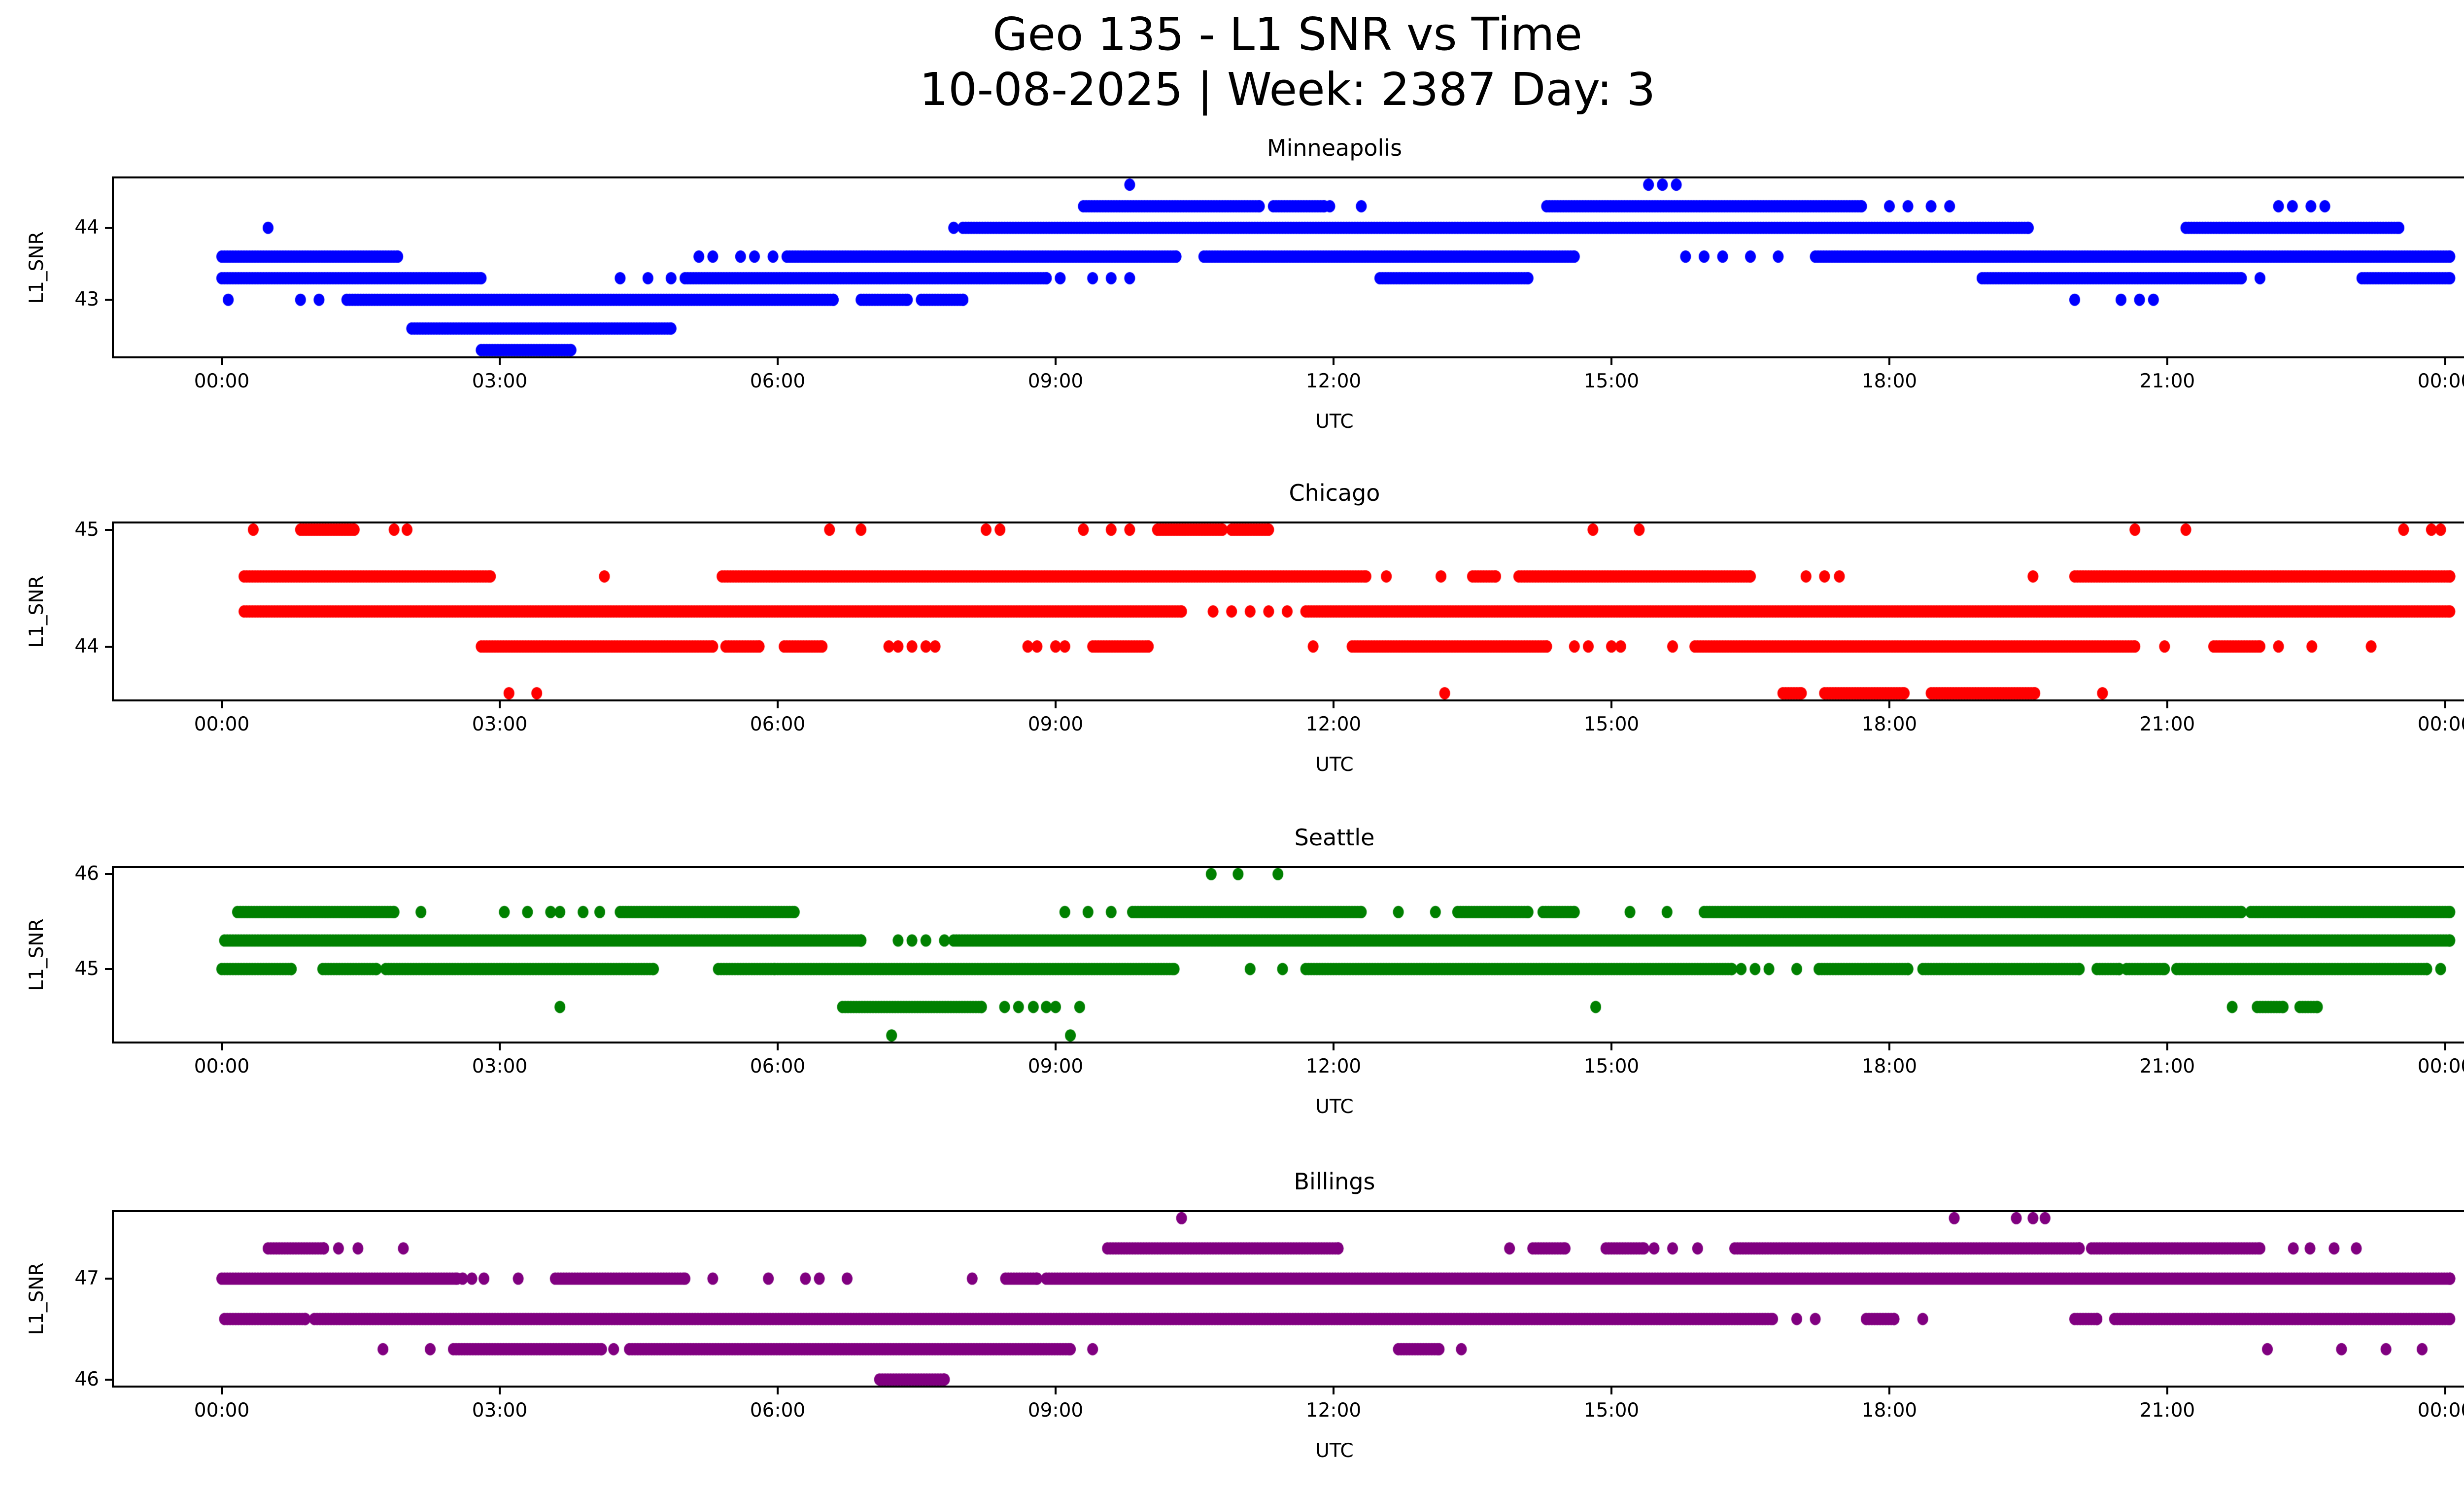  I want to click on subplot-title-seattle: Seattle, so click(1334, 837).